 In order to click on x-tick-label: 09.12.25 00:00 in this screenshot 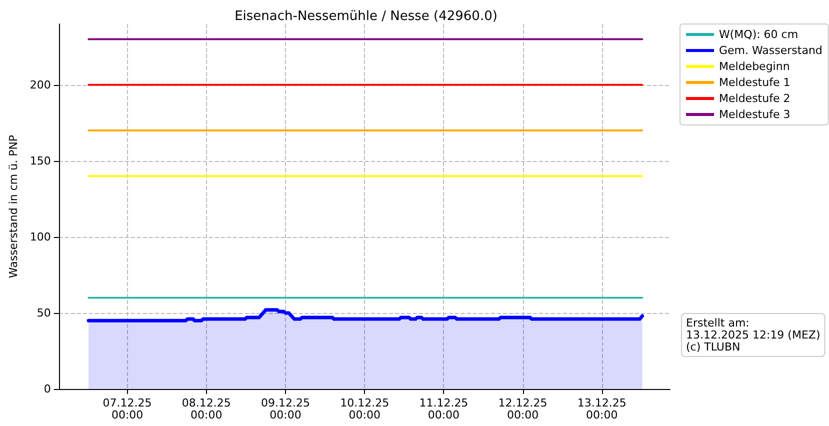, I will do `click(285, 409)`.